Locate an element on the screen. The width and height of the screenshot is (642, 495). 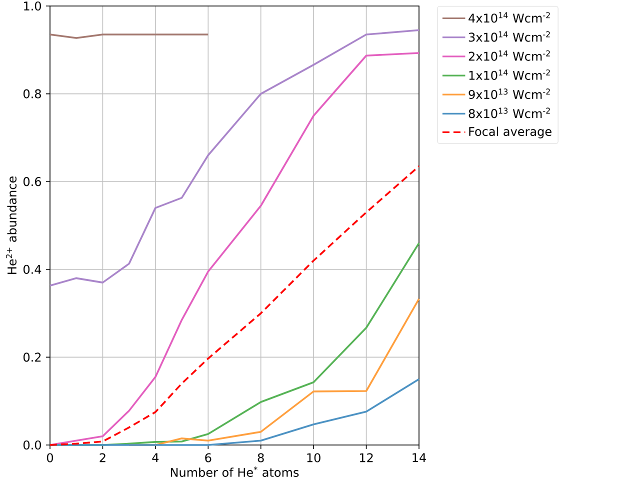
x-axis-title: Number of He$^{*}$ atoms is located at coordinates (234, 471).